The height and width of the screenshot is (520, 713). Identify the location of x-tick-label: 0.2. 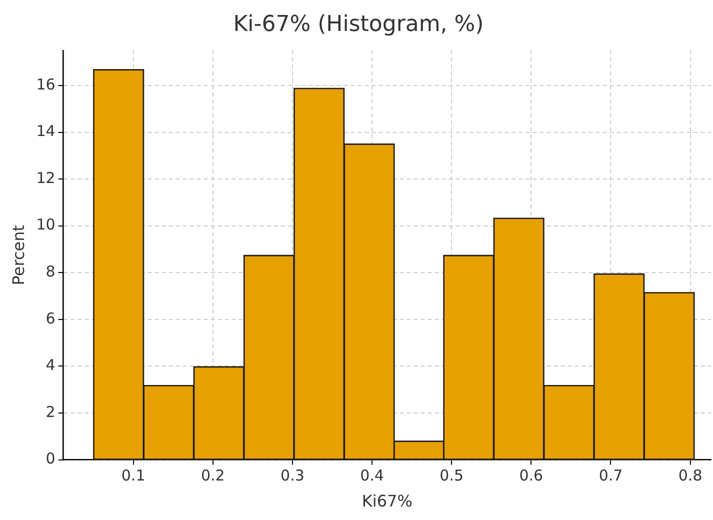
(212, 475).